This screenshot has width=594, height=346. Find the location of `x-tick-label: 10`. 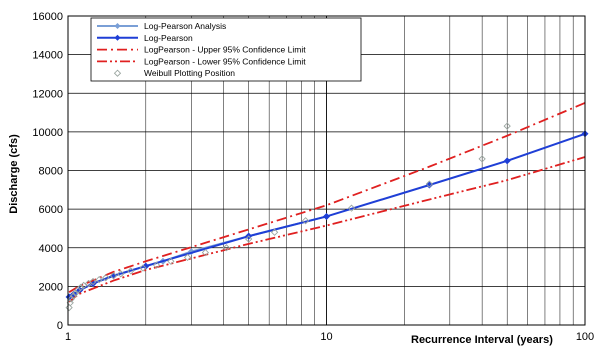

x-tick-label: 10 is located at coordinates (326, 337).